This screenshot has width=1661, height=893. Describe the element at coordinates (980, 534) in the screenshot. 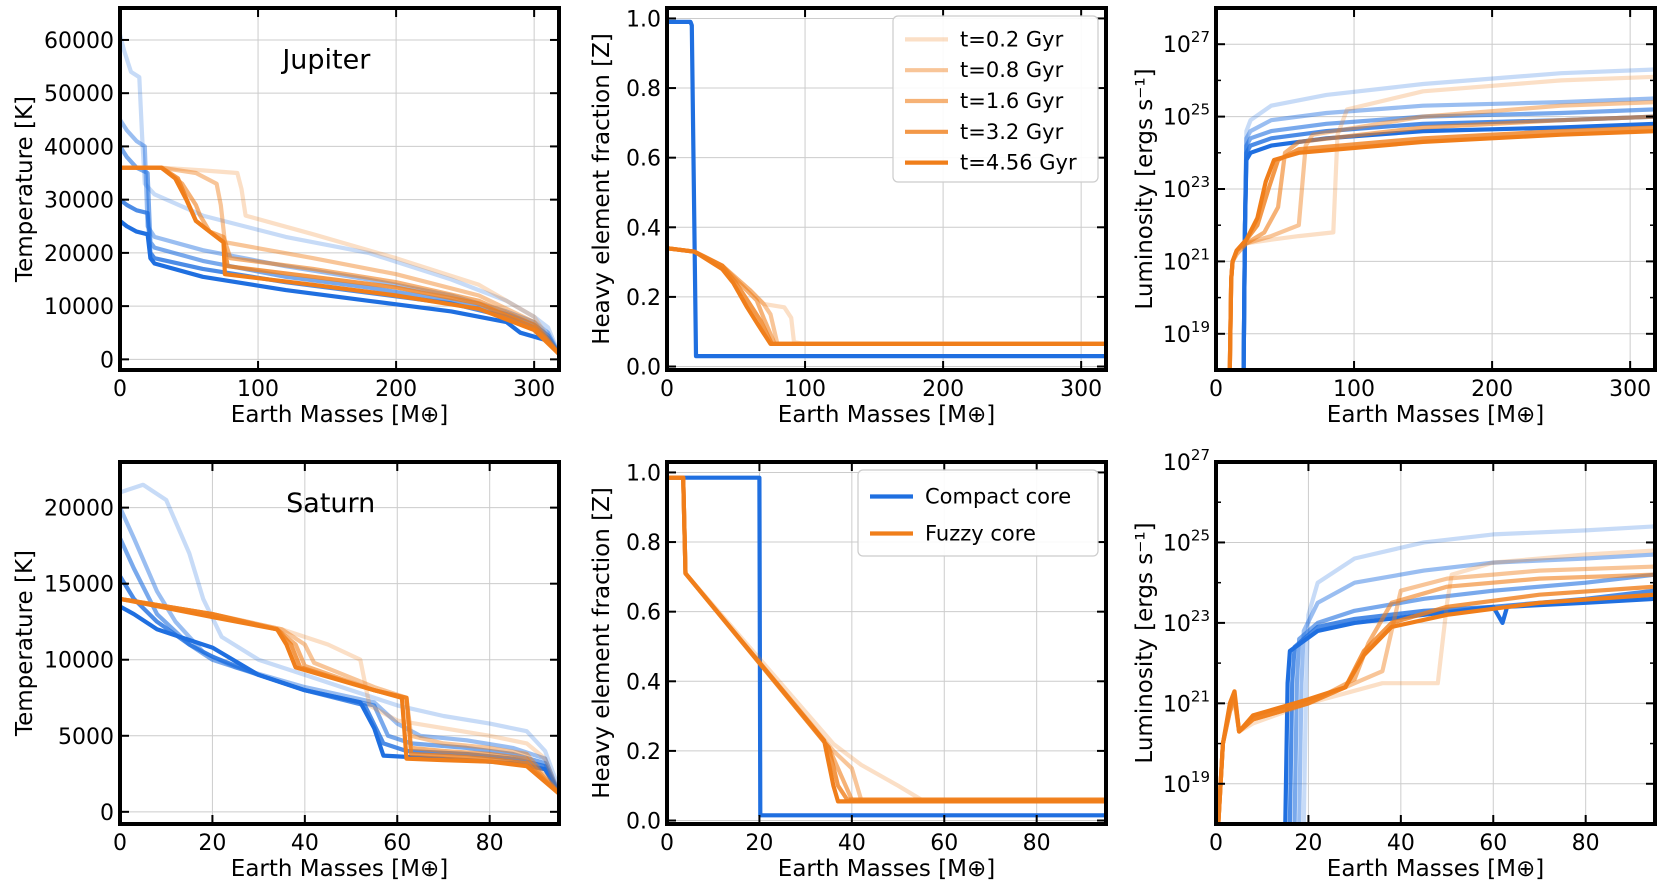

I see `legend-label: Fuzzy core` at that location.